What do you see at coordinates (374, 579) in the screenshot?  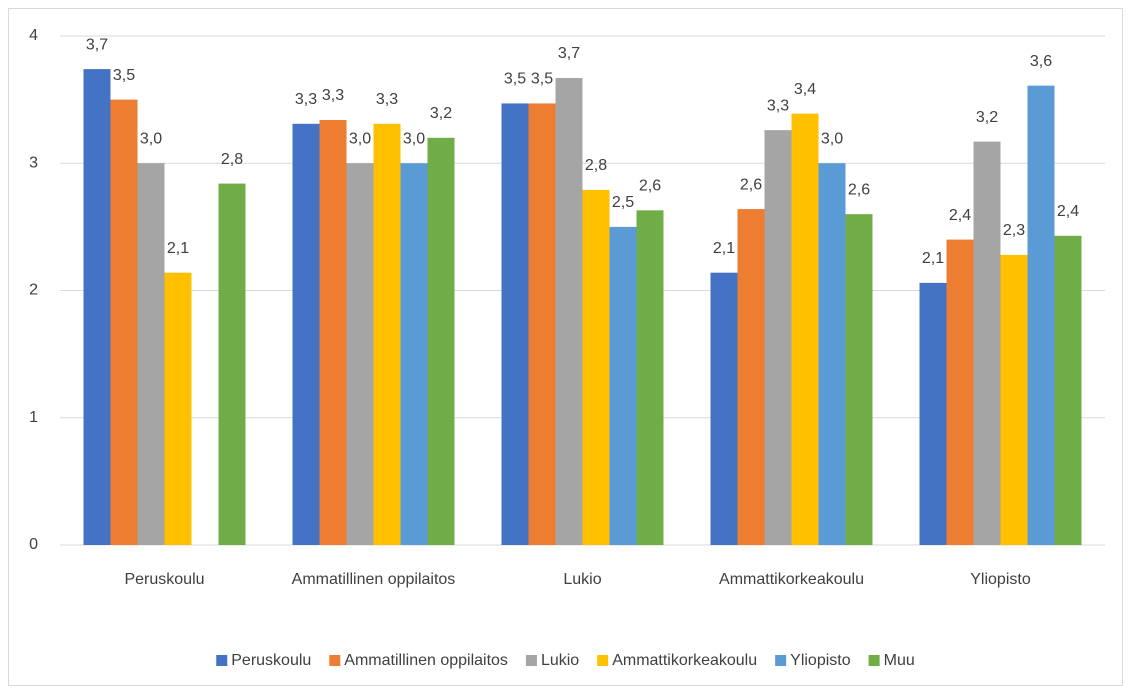 I see `x-tick-label: Ammatillinen oppilaitos` at bounding box center [374, 579].